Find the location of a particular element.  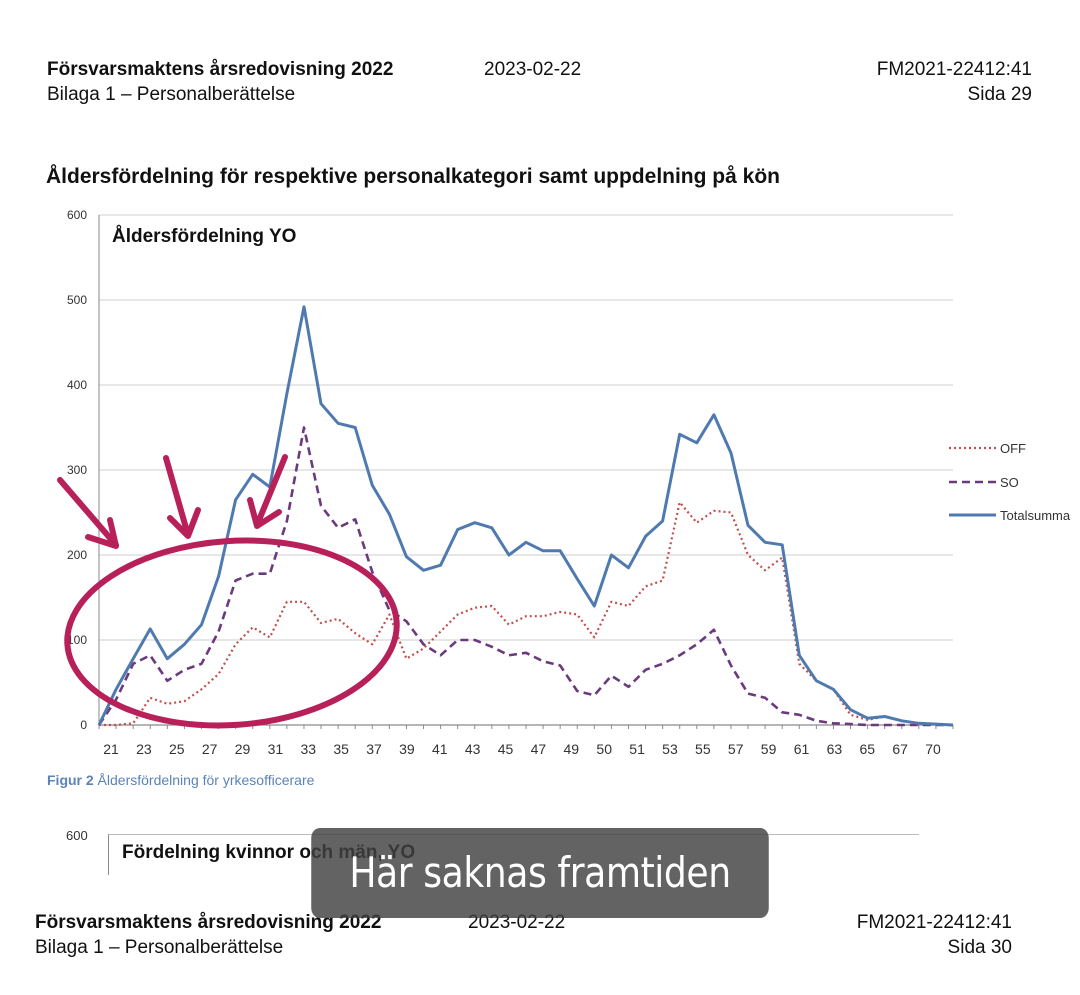

page1-doc-title: Försvarsmaktens årsredovisning 2022 is located at coordinates (220, 69).